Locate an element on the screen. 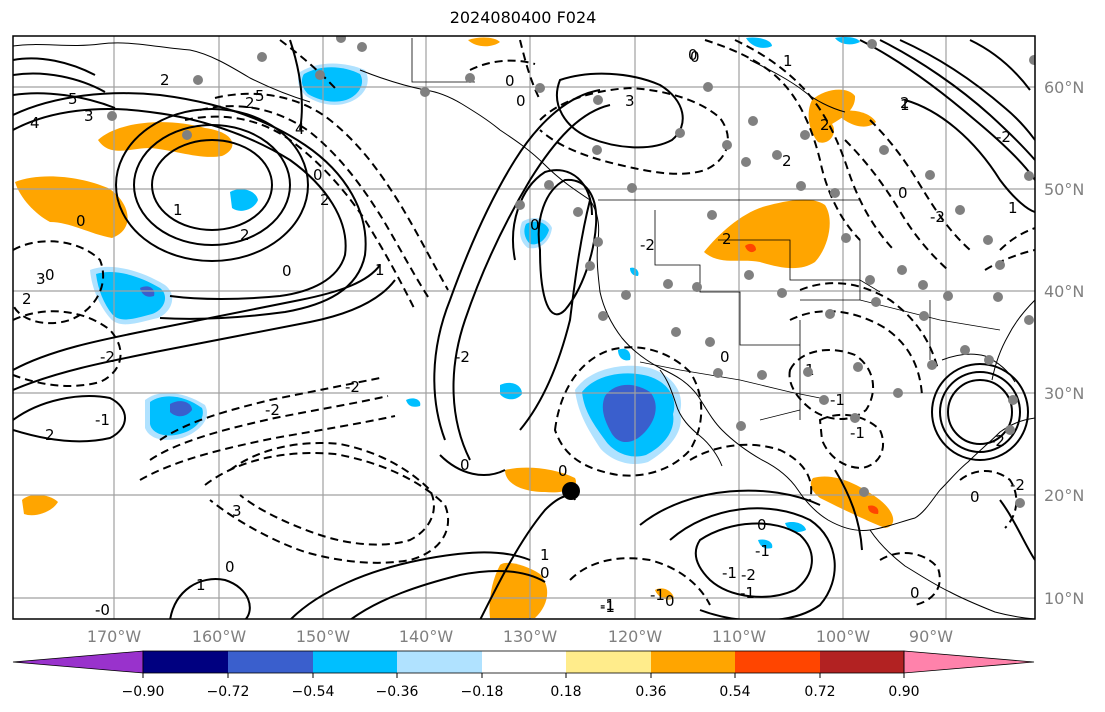 The height and width of the screenshot is (712, 1105). colorbar-frame is located at coordinates (523, 662).